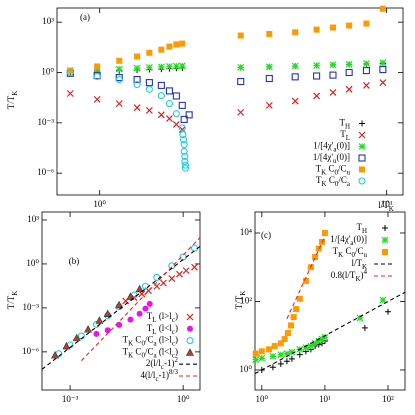 Image resolution: width=415 pixels, height=415 pixels. I want to click on x-tick-label: 10², so click(388, 399).